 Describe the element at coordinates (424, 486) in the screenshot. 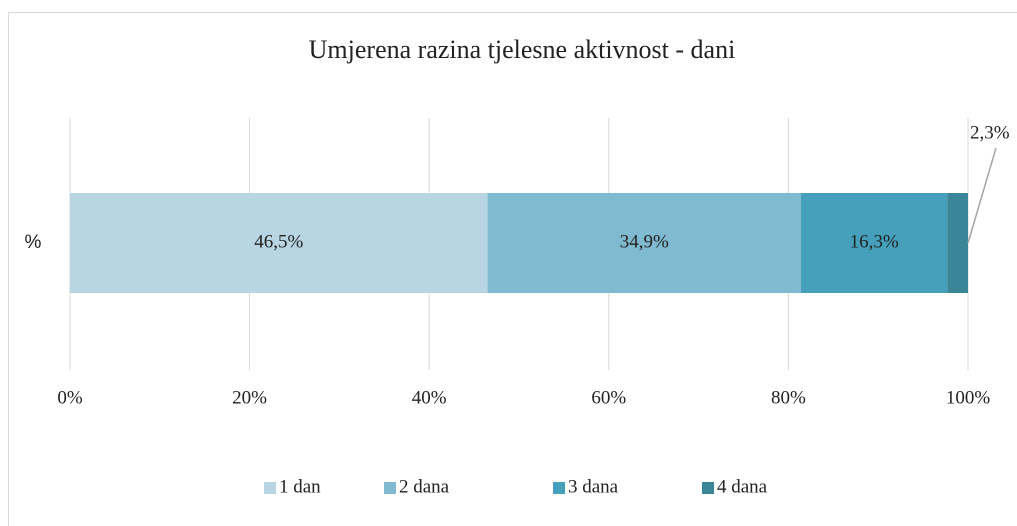

I see `legend-label: 2 dana` at that location.